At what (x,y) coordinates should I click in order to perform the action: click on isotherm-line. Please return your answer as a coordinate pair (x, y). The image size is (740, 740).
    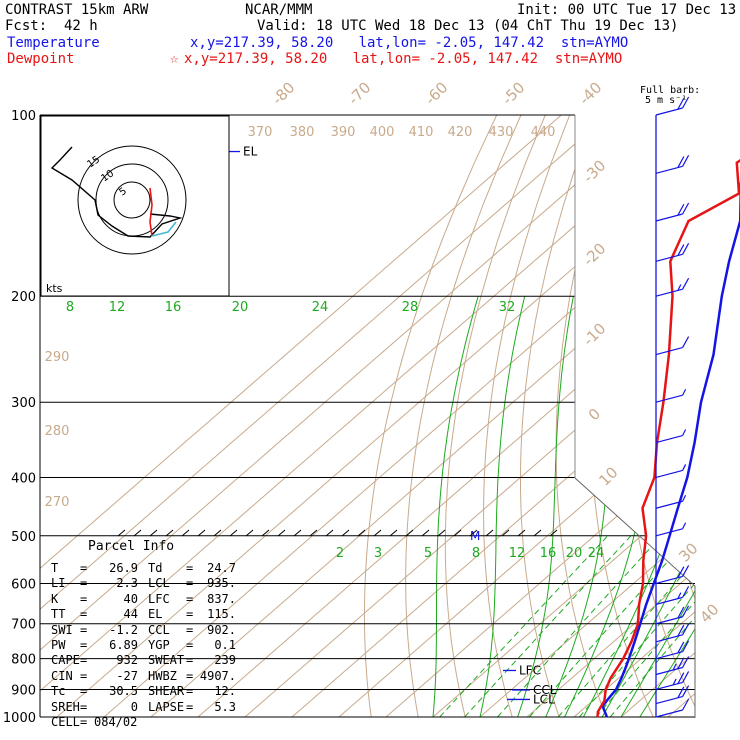
    Looking at the image, I should click on (657, 416).